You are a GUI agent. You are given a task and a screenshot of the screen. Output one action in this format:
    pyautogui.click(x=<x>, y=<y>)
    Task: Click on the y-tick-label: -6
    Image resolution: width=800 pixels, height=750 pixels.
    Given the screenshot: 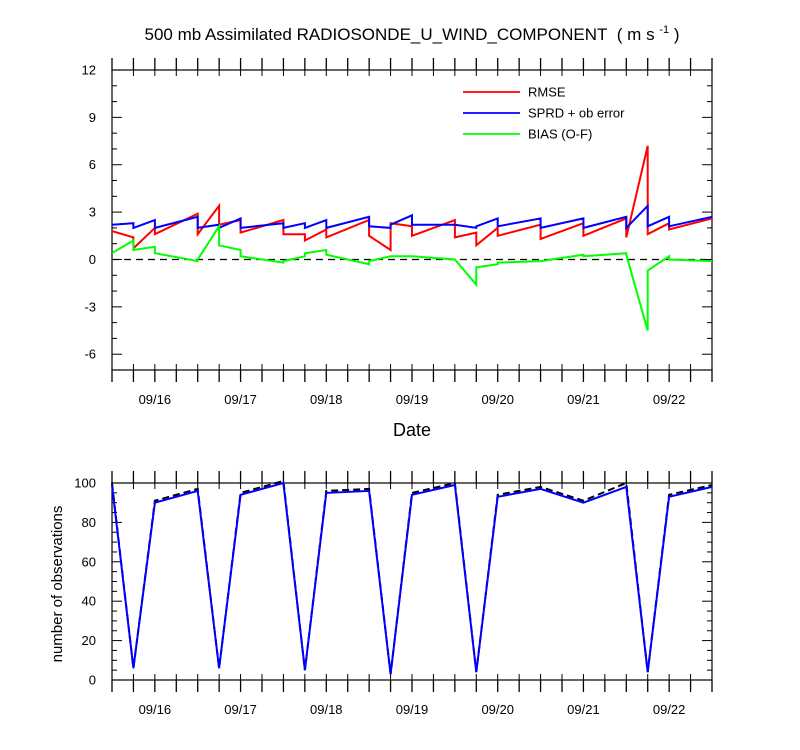 What is the action you would take?
    pyautogui.click(x=90, y=354)
    